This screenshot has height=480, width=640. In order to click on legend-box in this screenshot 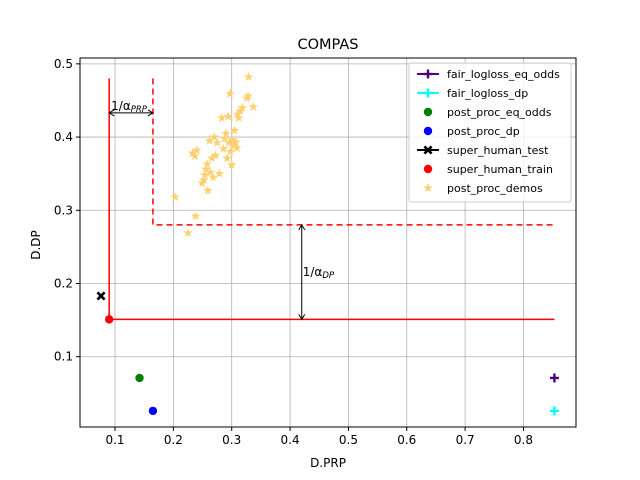, I will do `click(490, 132)`.